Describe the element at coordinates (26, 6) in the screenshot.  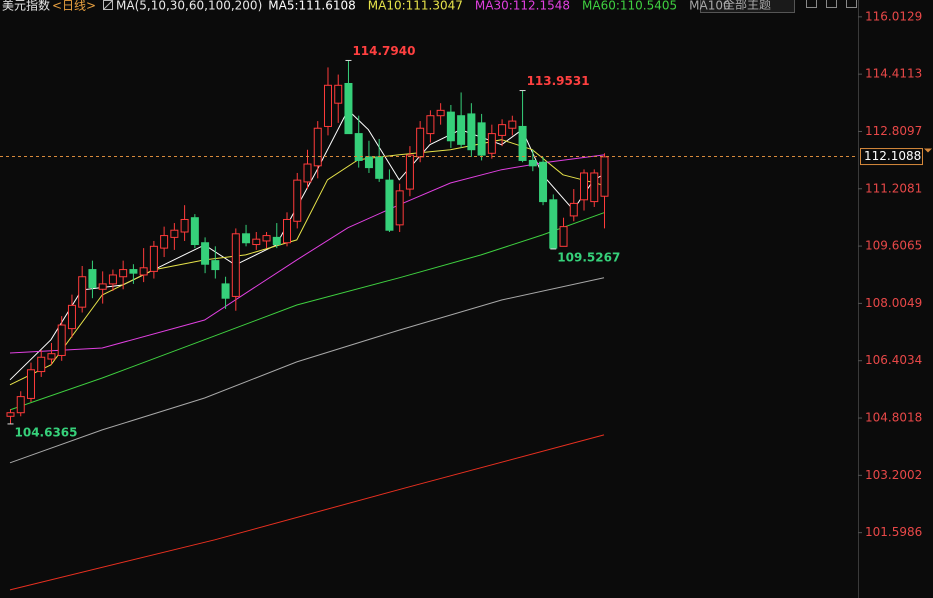
I see `chart-title: 美元指数` at that location.